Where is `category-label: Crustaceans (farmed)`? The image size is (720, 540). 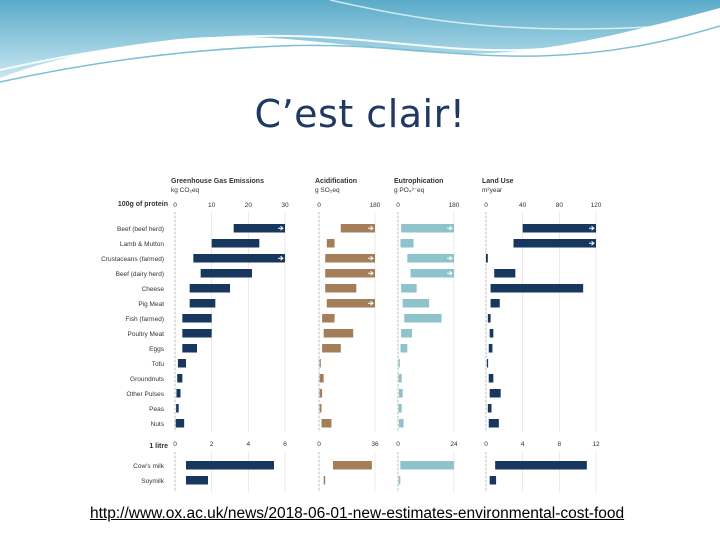 category-label: Crustaceans (farmed) is located at coordinates (132, 259).